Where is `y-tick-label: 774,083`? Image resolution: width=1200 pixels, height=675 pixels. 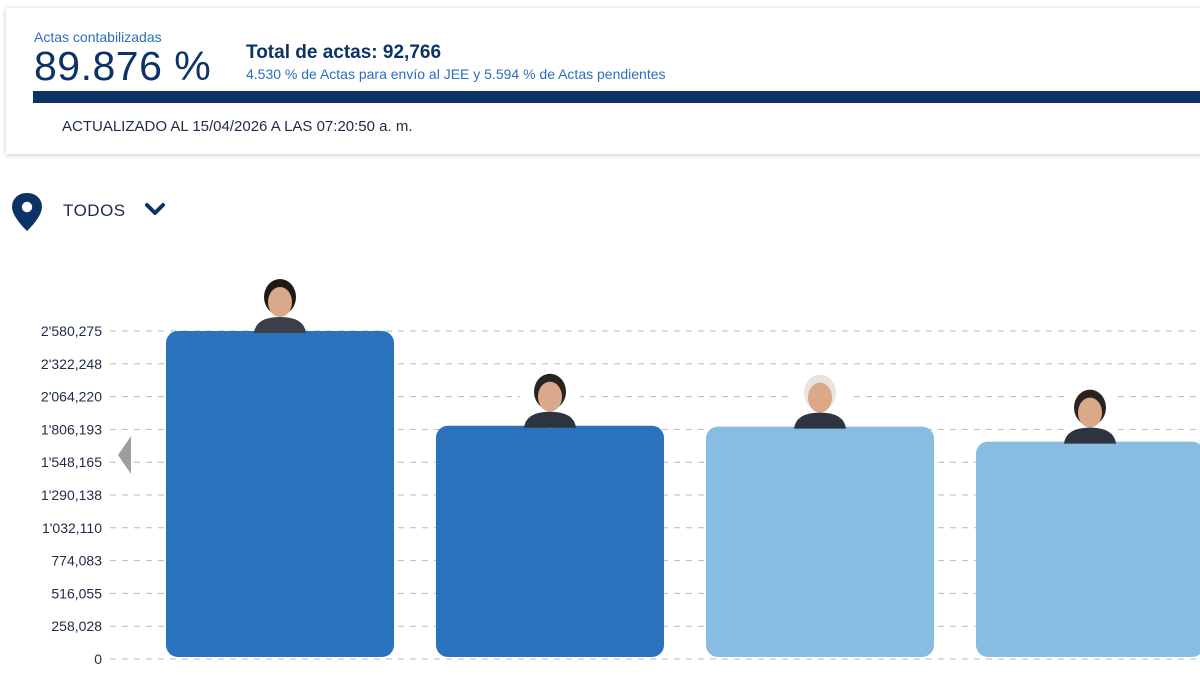 y-tick-label: 774,083 is located at coordinates (76, 561).